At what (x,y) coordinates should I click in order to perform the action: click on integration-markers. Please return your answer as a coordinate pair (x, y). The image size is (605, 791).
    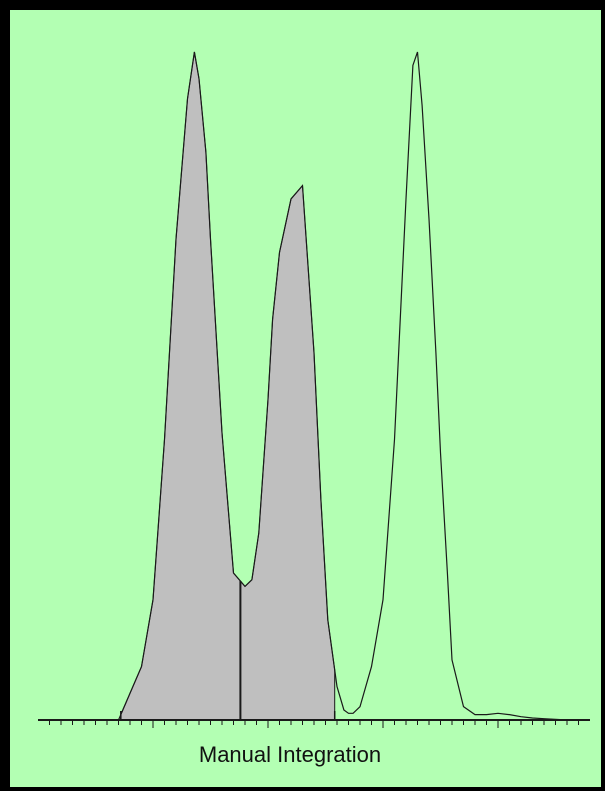
    Looking at the image, I should click on (228, 651).